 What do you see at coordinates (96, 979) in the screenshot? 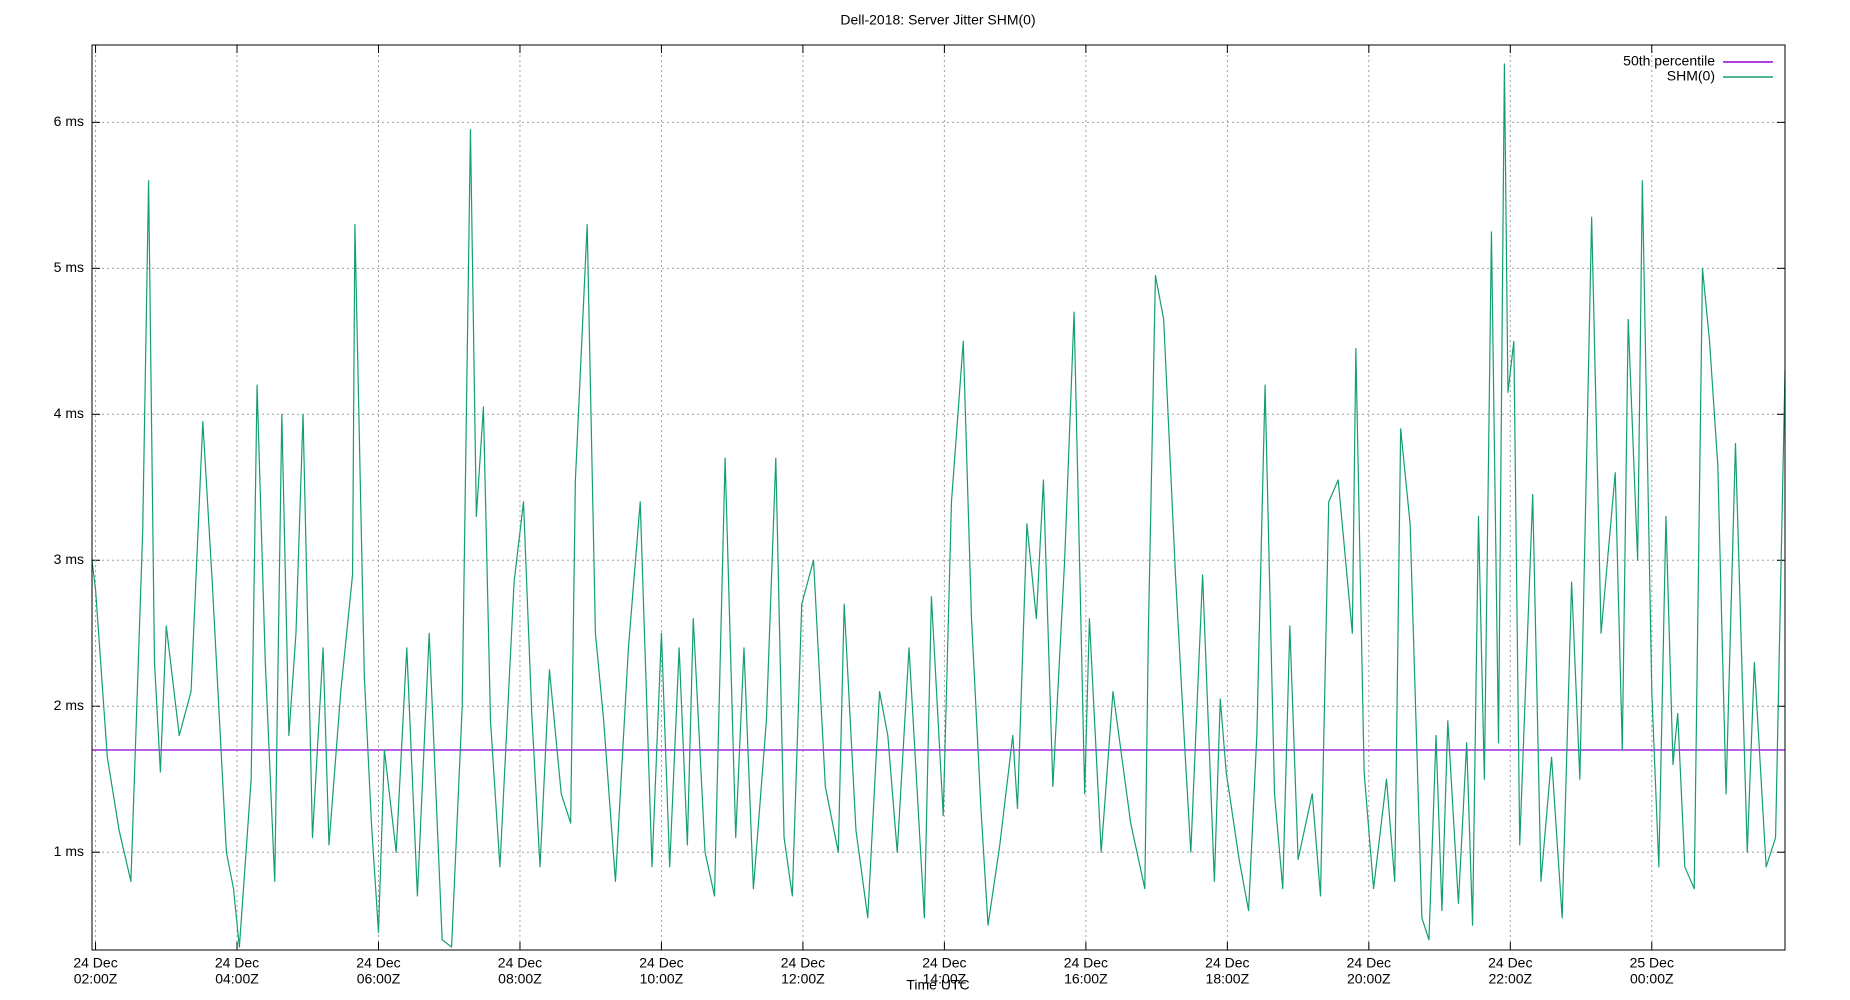
I see `x-tick-label: 02:00Z` at bounding box center [96, 979].